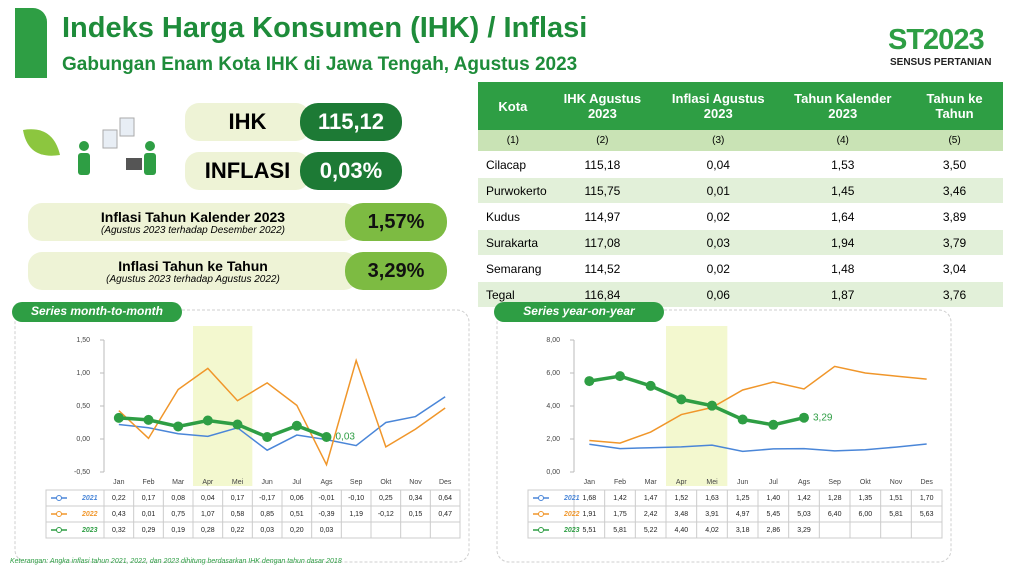  Describe the element at coordinates (718, 242) in the screenshot. I see `table-cell: 0,03` at that location.